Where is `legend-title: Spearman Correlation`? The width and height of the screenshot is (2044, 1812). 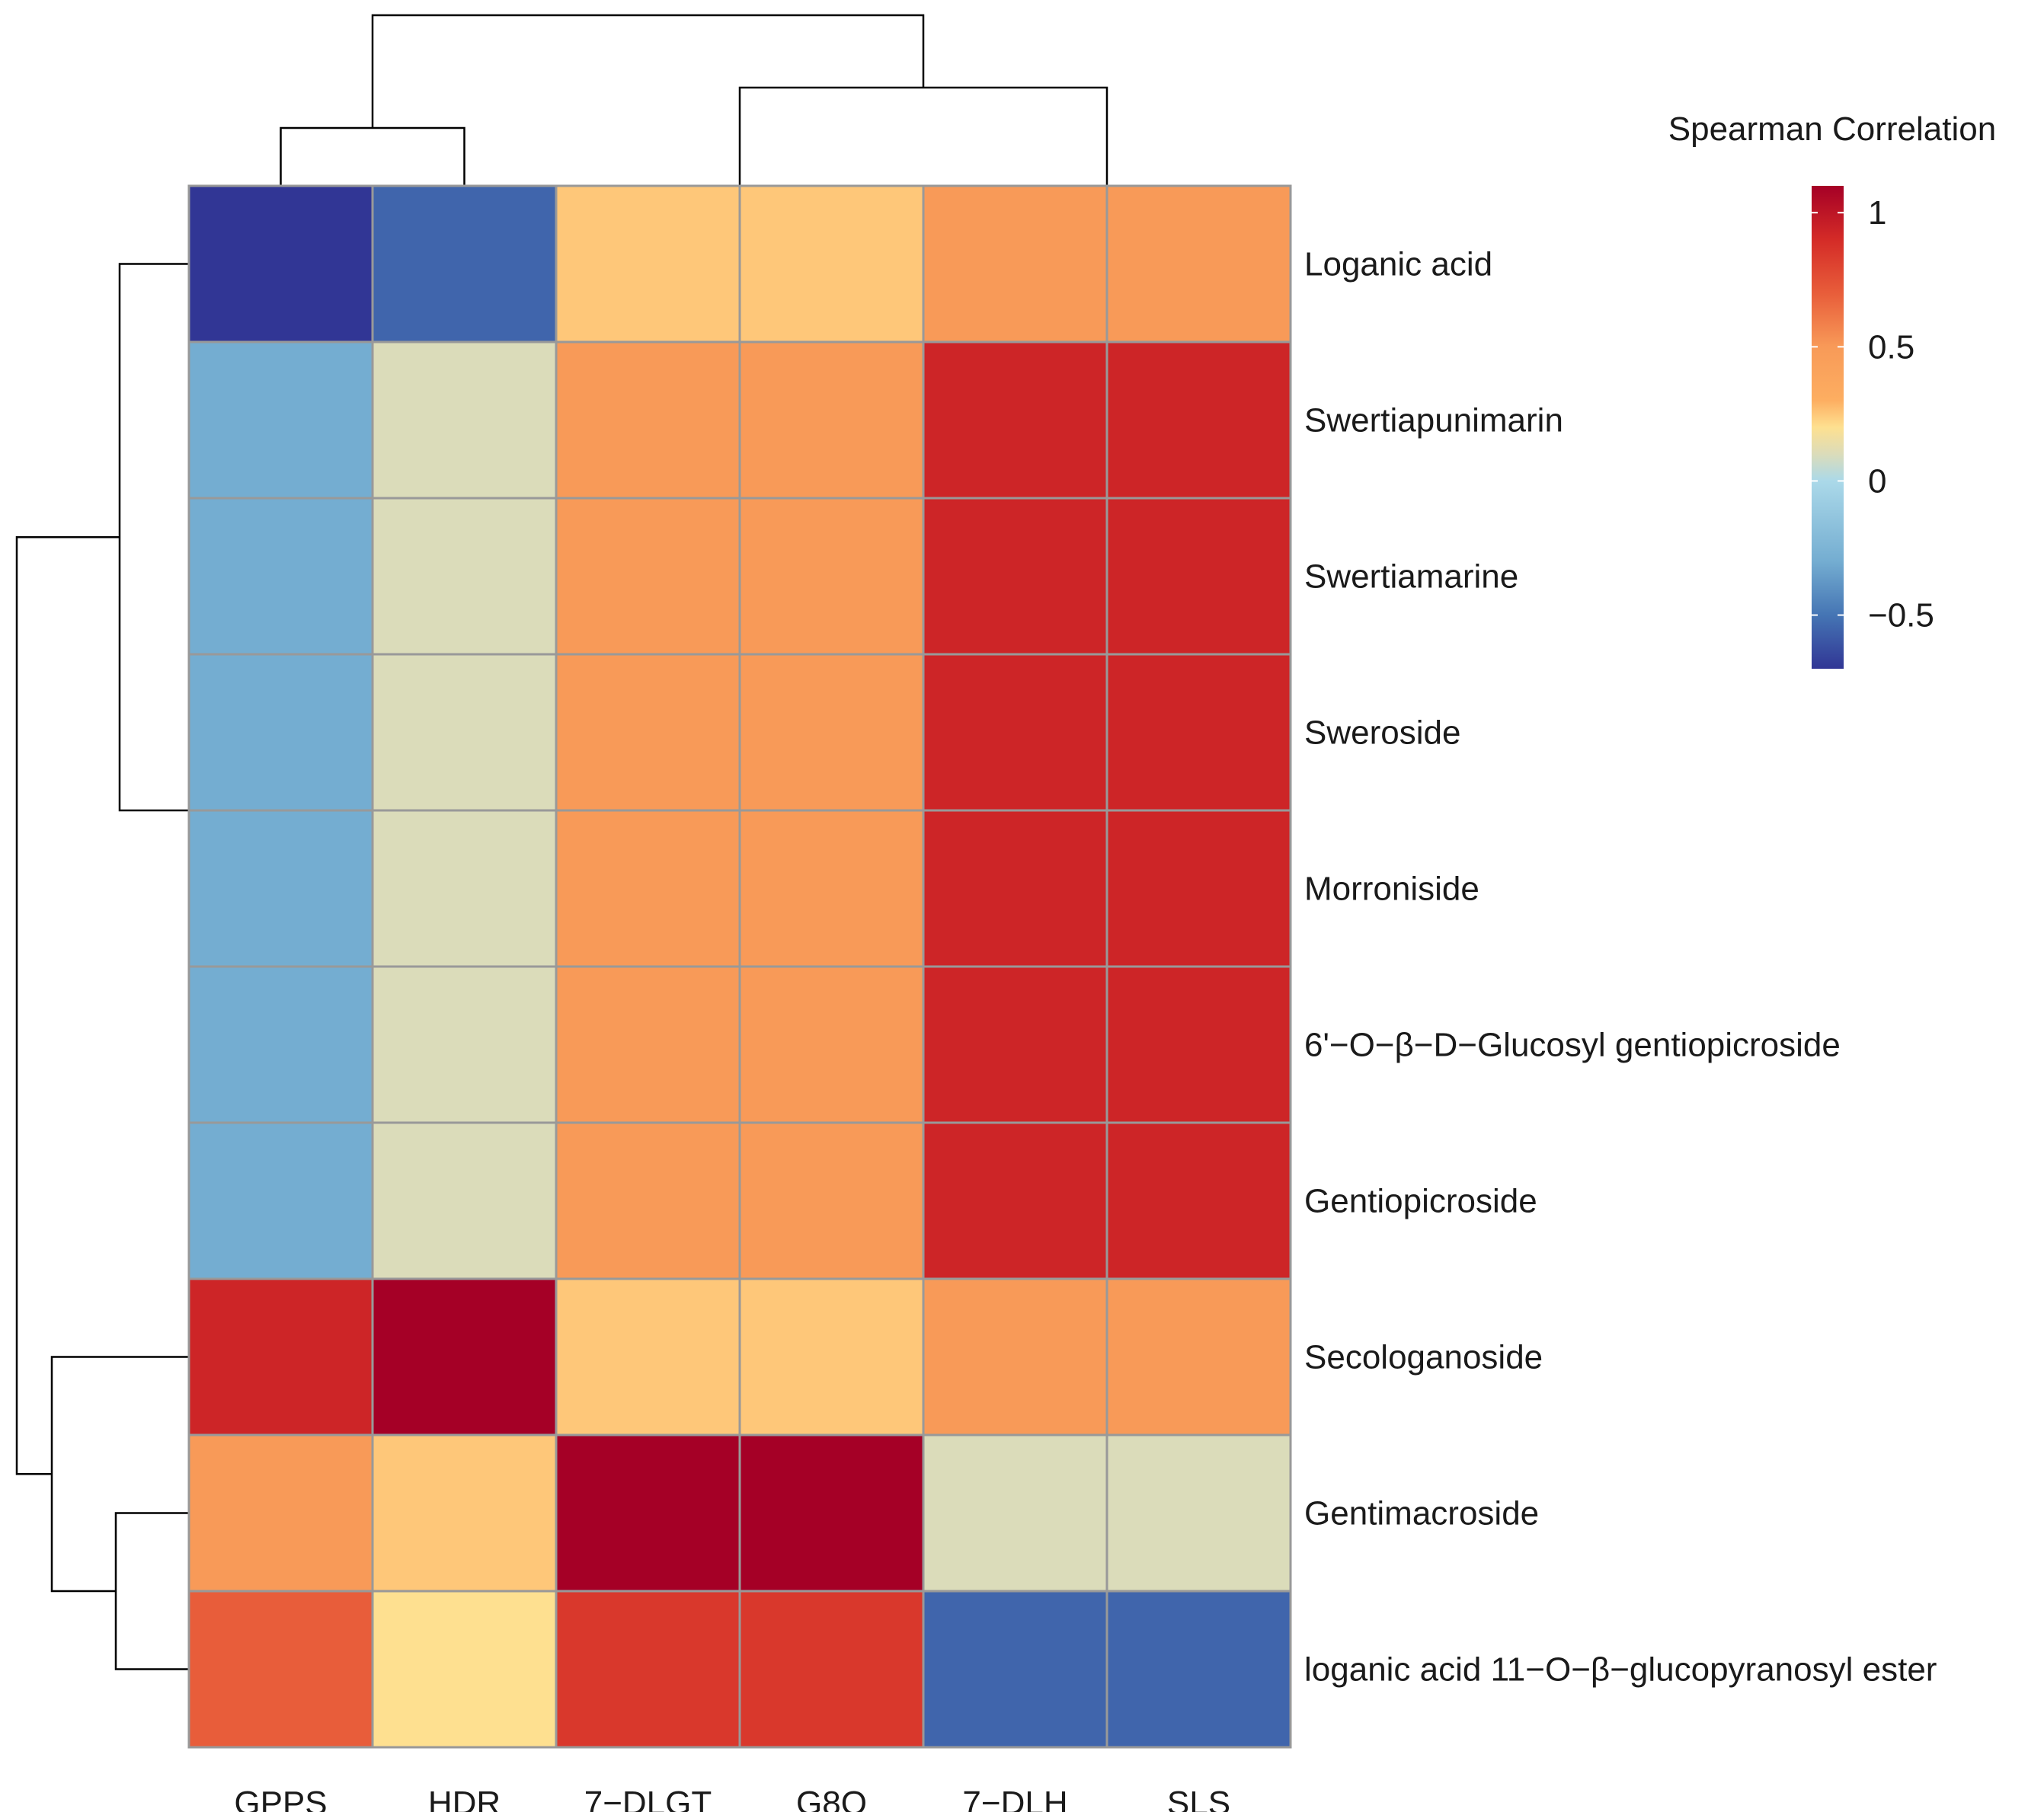 legend-title: Spearman Correlation is located at coordinates (1832, 129).